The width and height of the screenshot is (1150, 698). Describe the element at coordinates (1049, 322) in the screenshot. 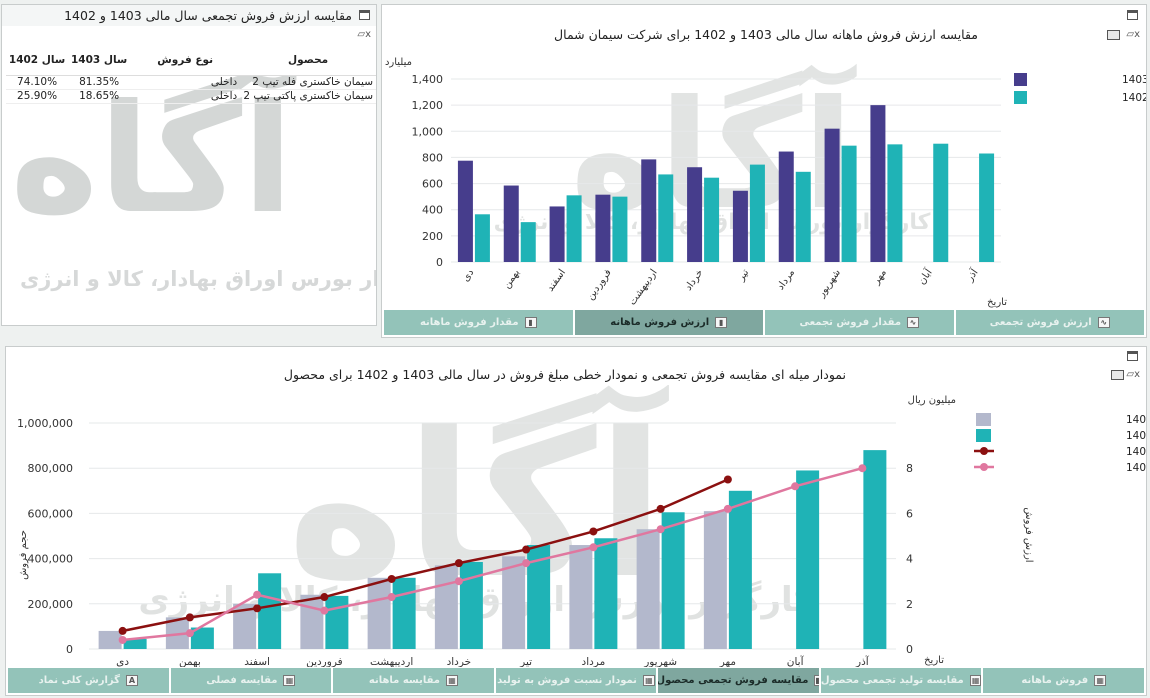

I see `tab-4: ∿ ارزش فروش تجمعی` at that location.